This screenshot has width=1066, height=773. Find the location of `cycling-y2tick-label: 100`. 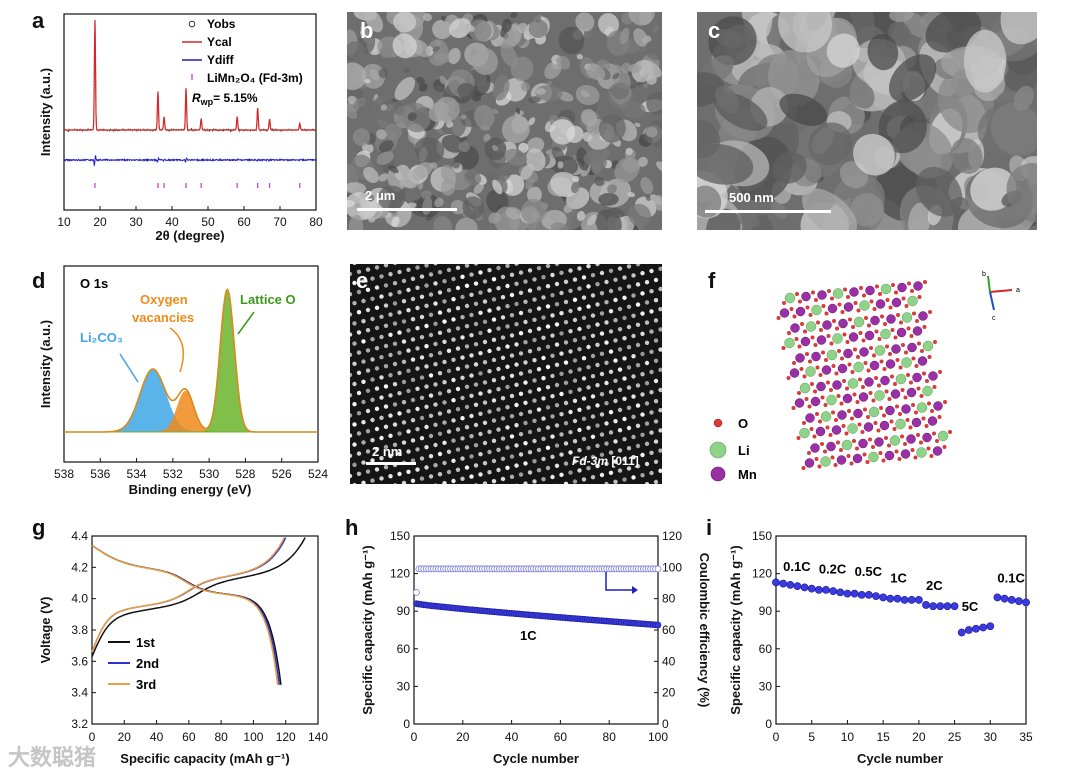

cycling-y2tick-label: 100 is located at coordinates (672, 567).